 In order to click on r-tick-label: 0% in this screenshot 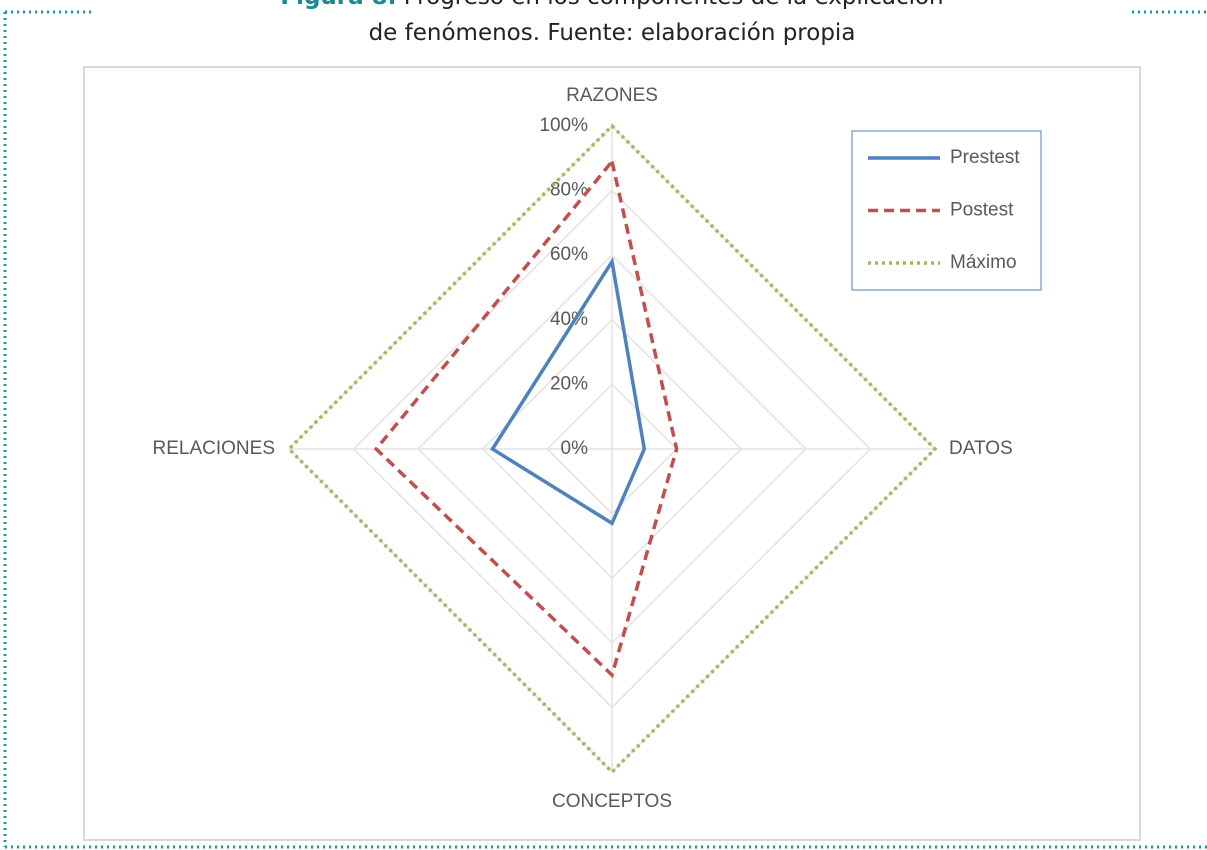, I will do `click(575, 448)`.